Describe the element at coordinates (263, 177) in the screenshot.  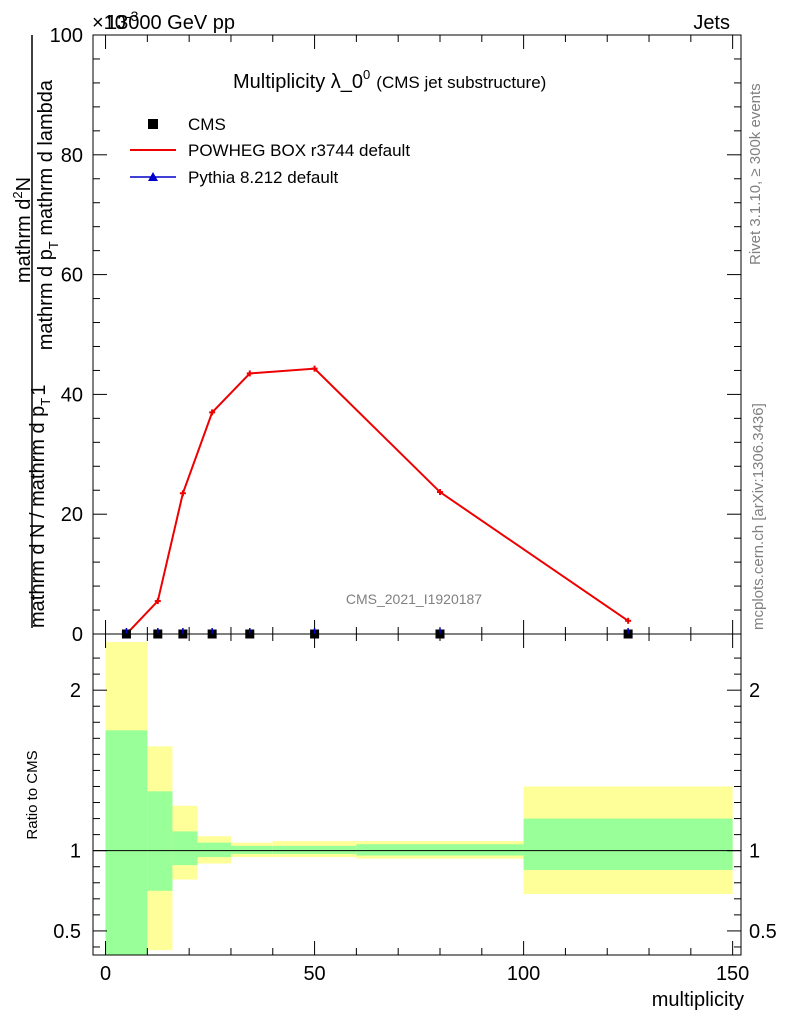
I see `legend-pythia-label: Pythia 8.212 default` at that location.